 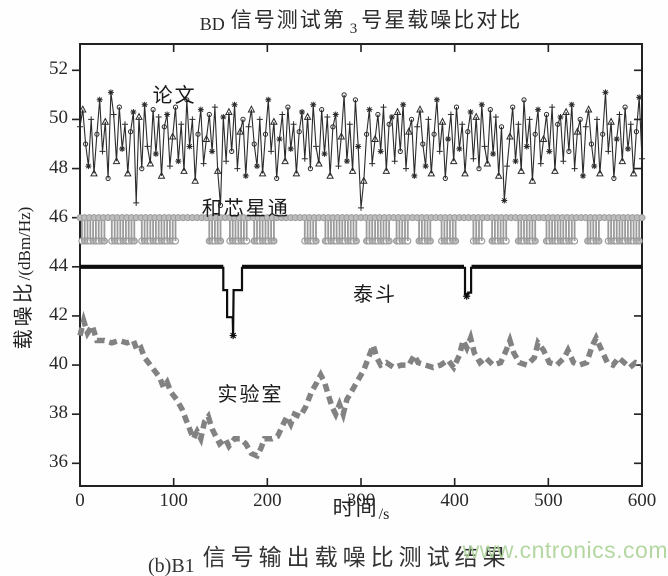 I want to click on y-tick-label: 36, so click(x=58, y=462).